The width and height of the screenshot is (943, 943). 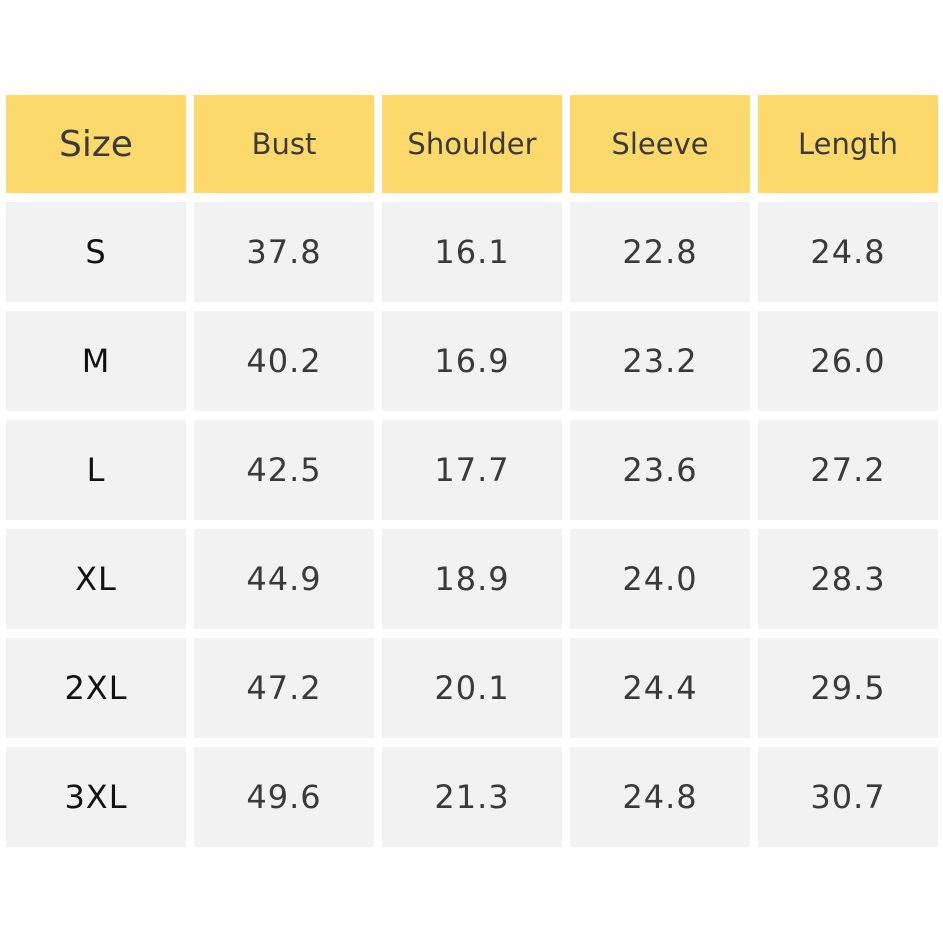 I want to click on measure-cell: 47.2, so click(x=284, y=688).